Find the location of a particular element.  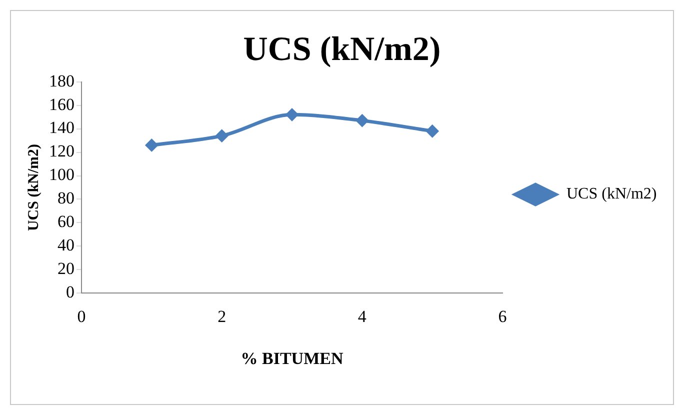

x-tick-label: 4 is located at coordinates (362, 316).